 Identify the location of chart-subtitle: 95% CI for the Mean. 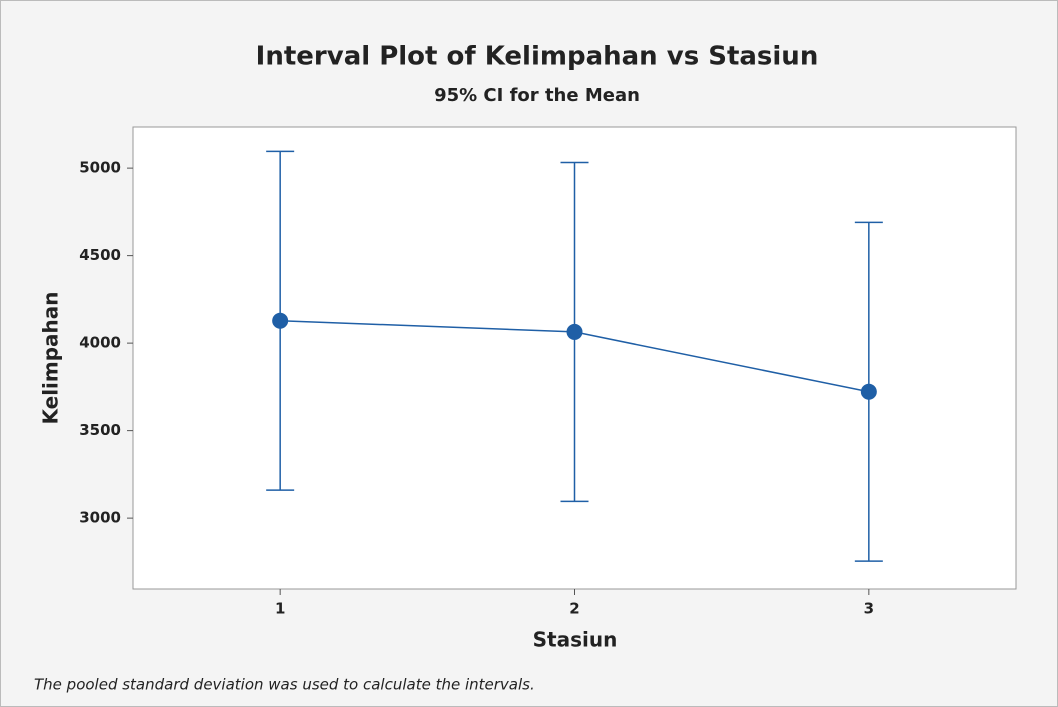
(537, 95).